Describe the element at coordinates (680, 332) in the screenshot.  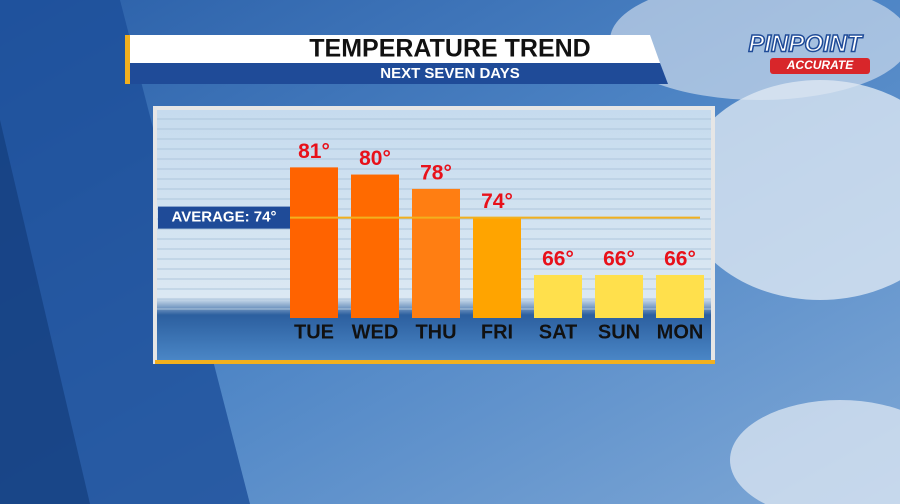
I see `x-tick-label: MON` at that location.